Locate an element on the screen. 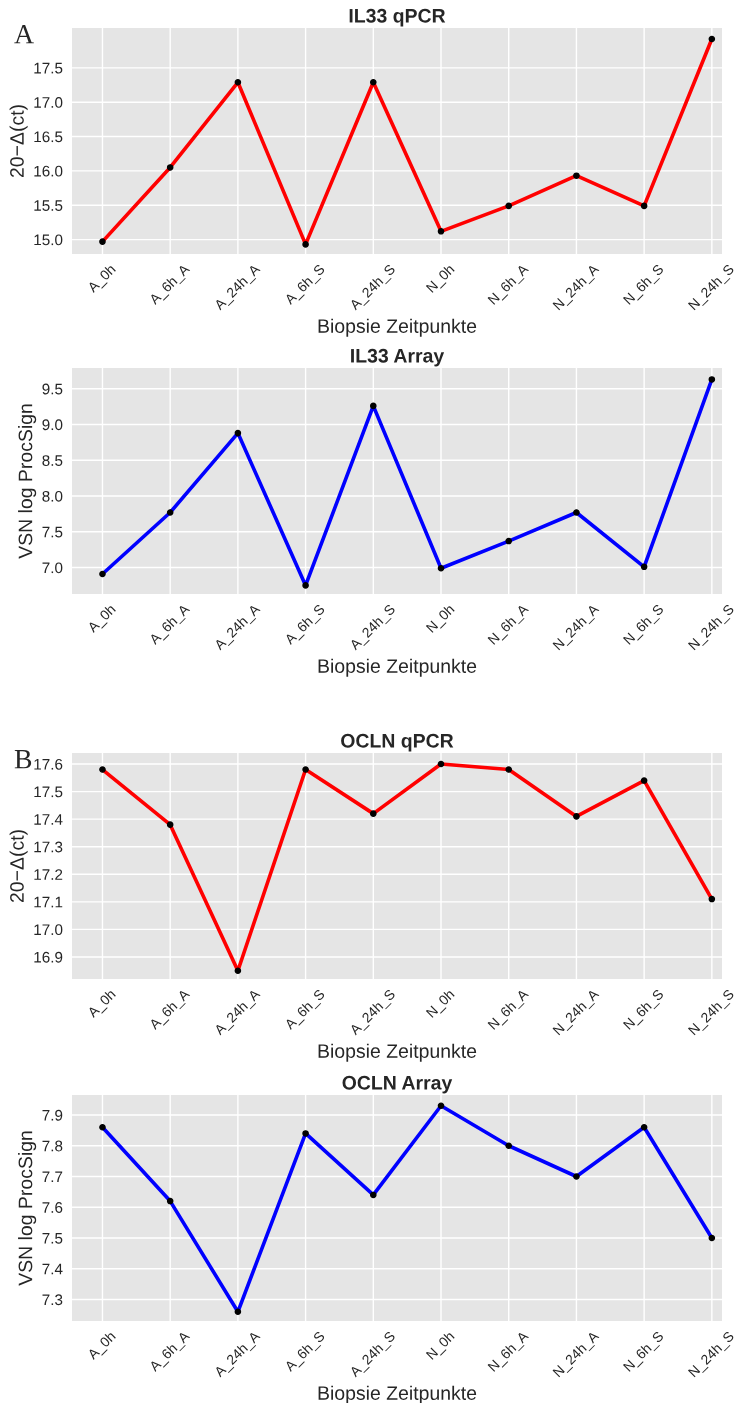  y-tick-label: 8.5 is located at coordinates (52, 460).